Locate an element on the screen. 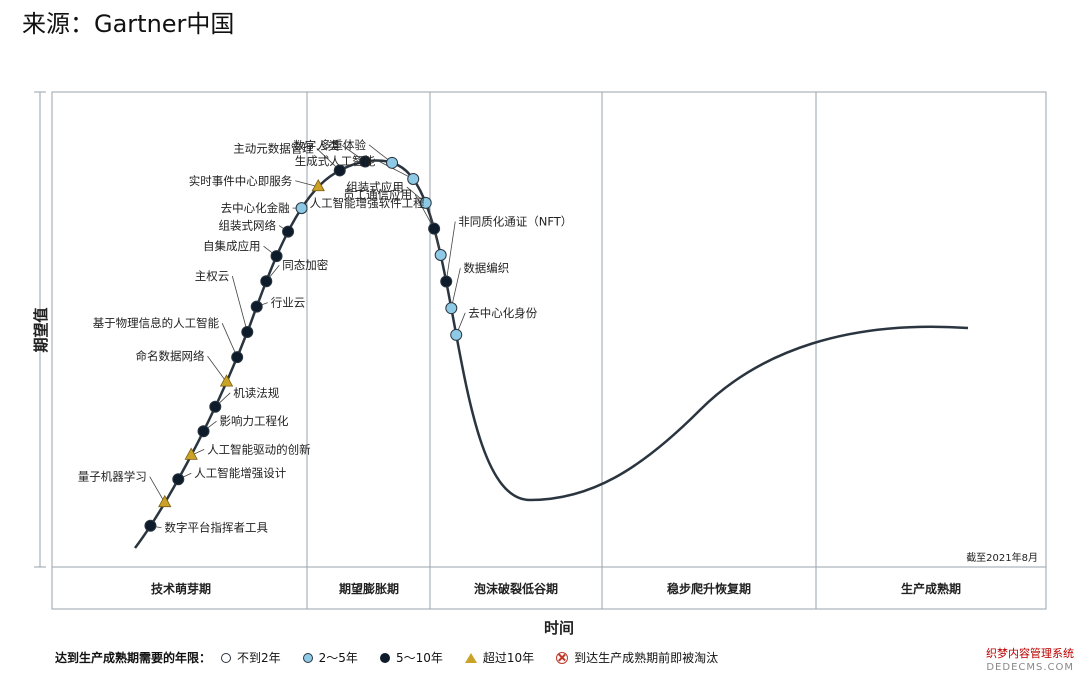  legend-item-gt10: 超过10年 is located at coordinates (499, 657).